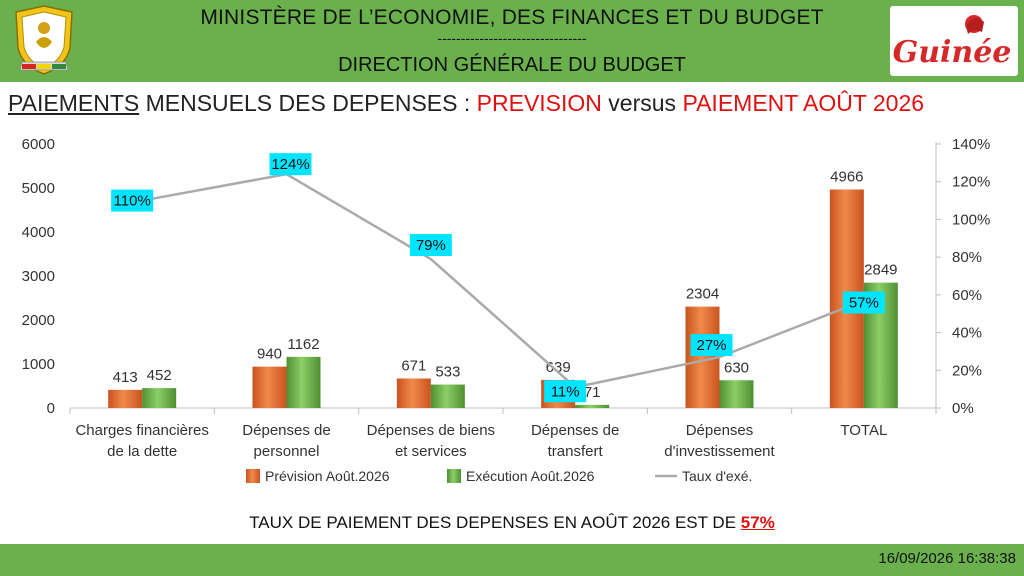  I want to click on bar-value-label: 940, so click(269, 354).